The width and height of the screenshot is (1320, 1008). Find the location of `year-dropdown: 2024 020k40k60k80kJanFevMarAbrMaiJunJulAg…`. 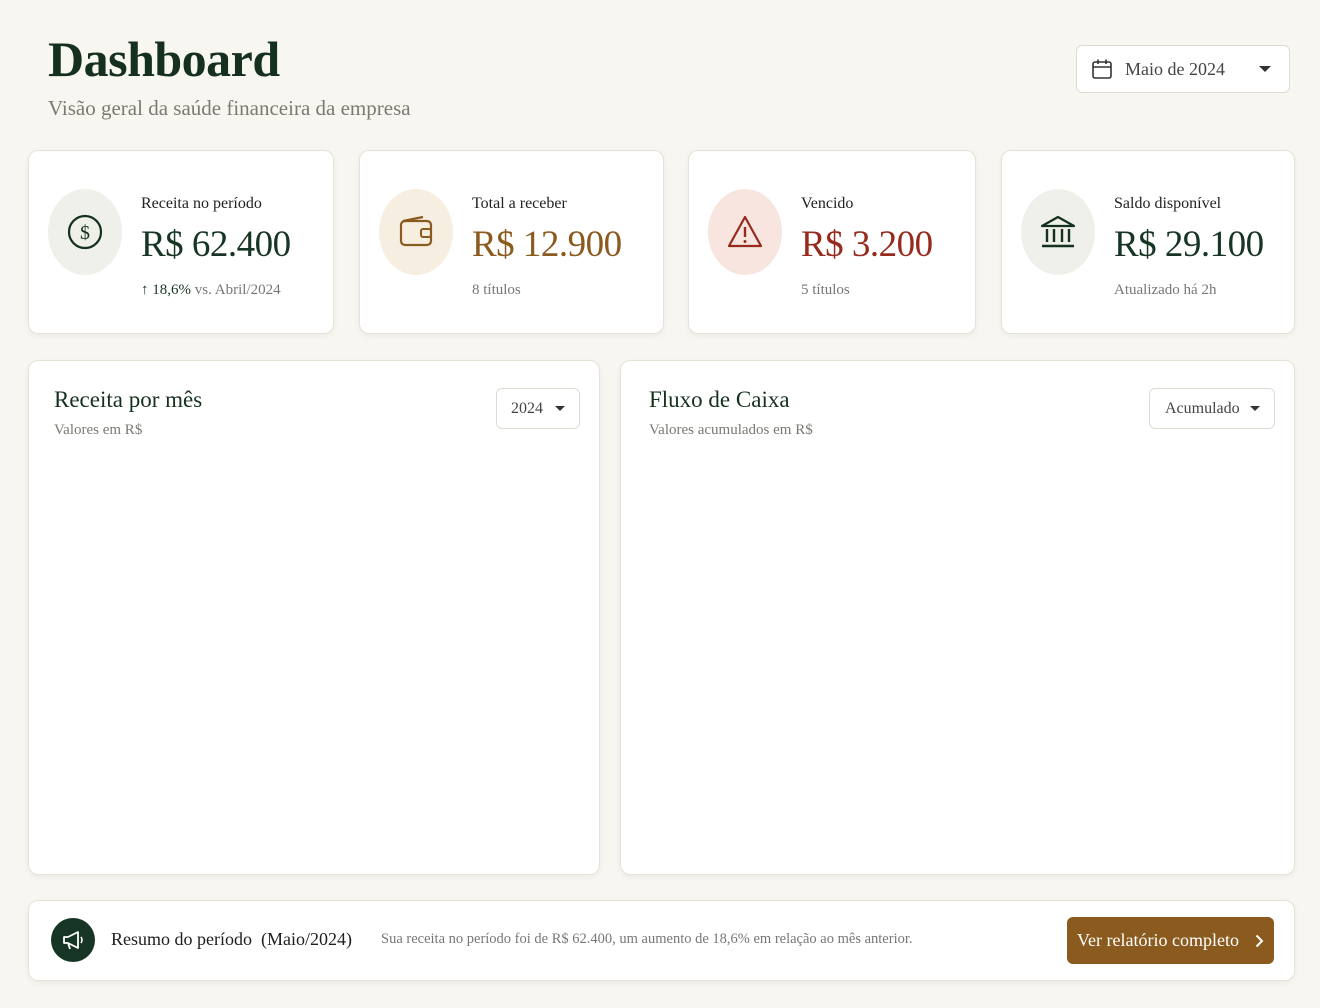

year-dropdown: 2024 020k40k60k80kJanFevMarAbrMaiJunJulAg… is located at coordinates (538, 408).